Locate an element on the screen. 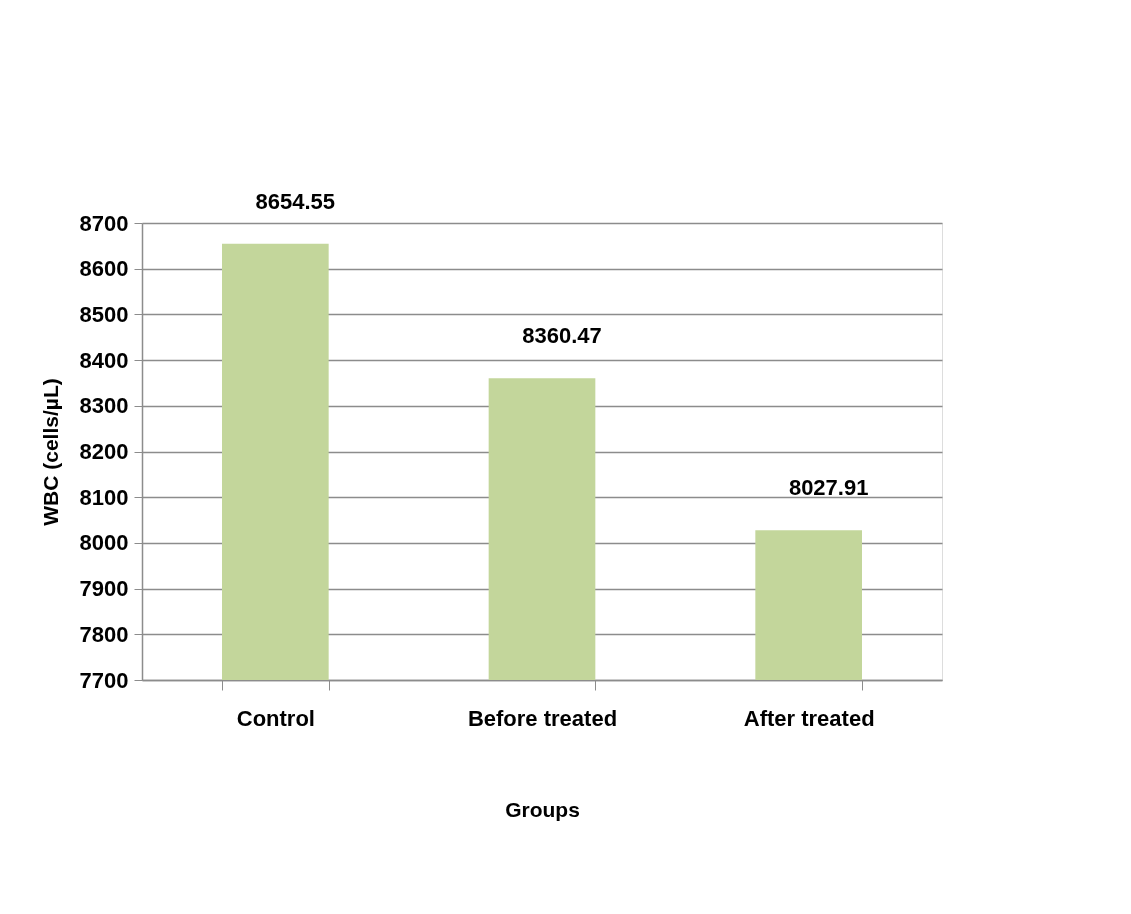 The width and height of the screenshot is (1131, 914). y-tick-label: 8400 is located at coordinates (104, 360).